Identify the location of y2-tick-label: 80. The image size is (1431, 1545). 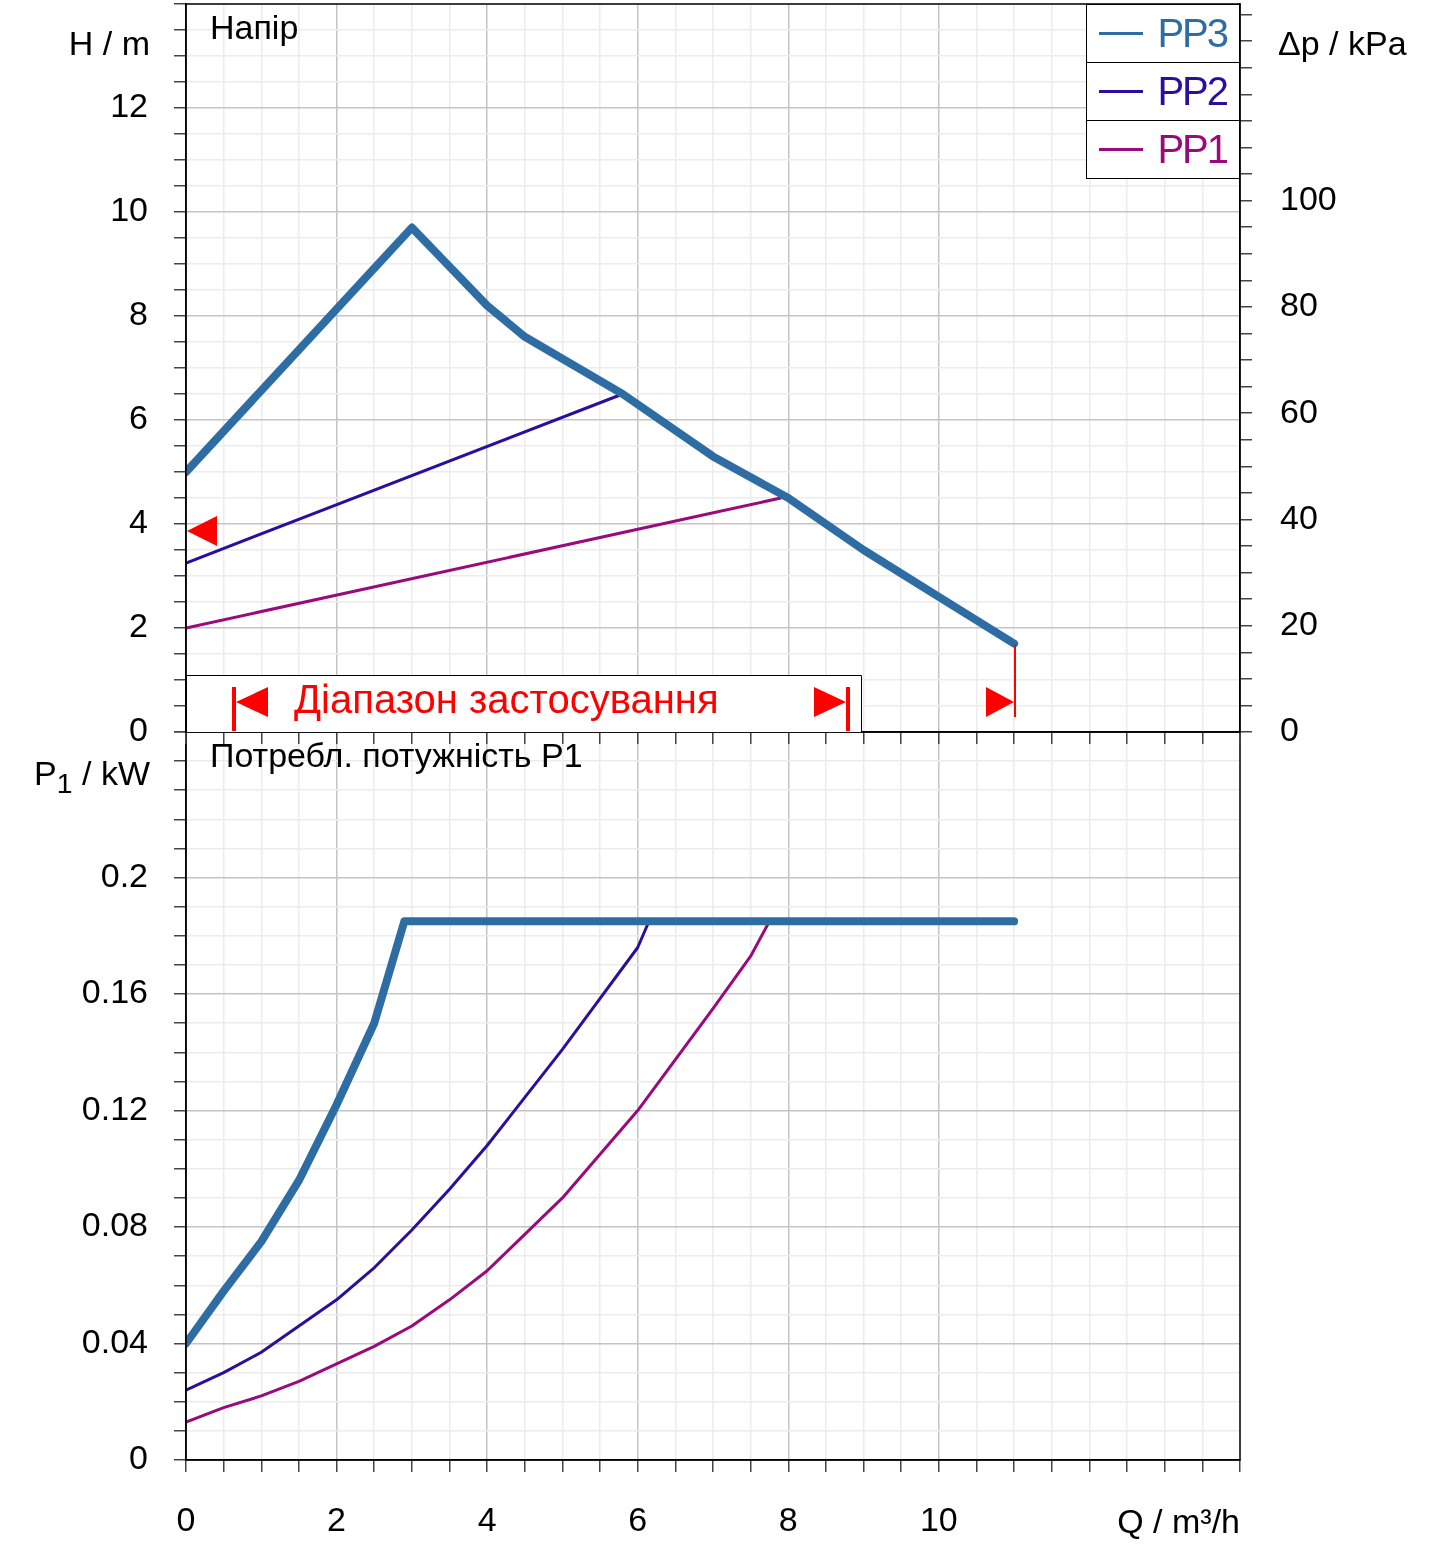
(1299, 304).